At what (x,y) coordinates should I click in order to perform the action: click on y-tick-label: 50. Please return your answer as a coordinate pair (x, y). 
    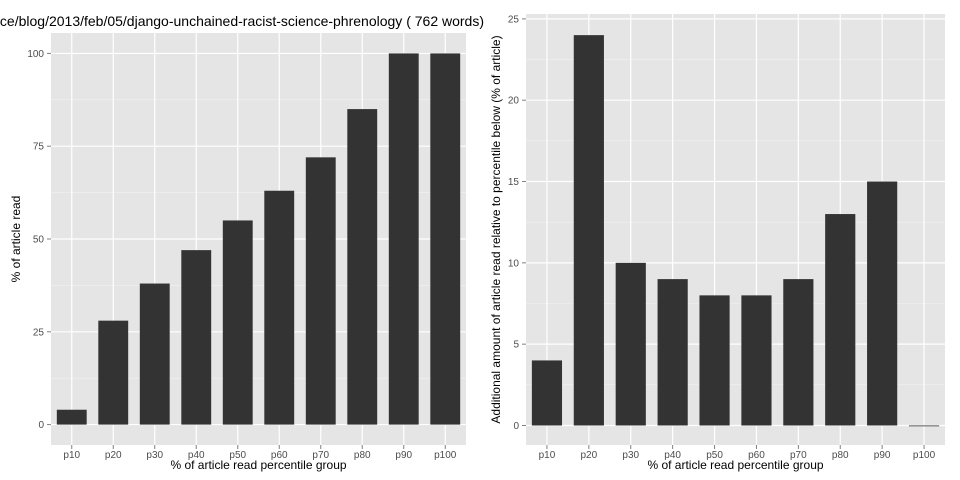
    Looking at the image, I should click on (39, 240).